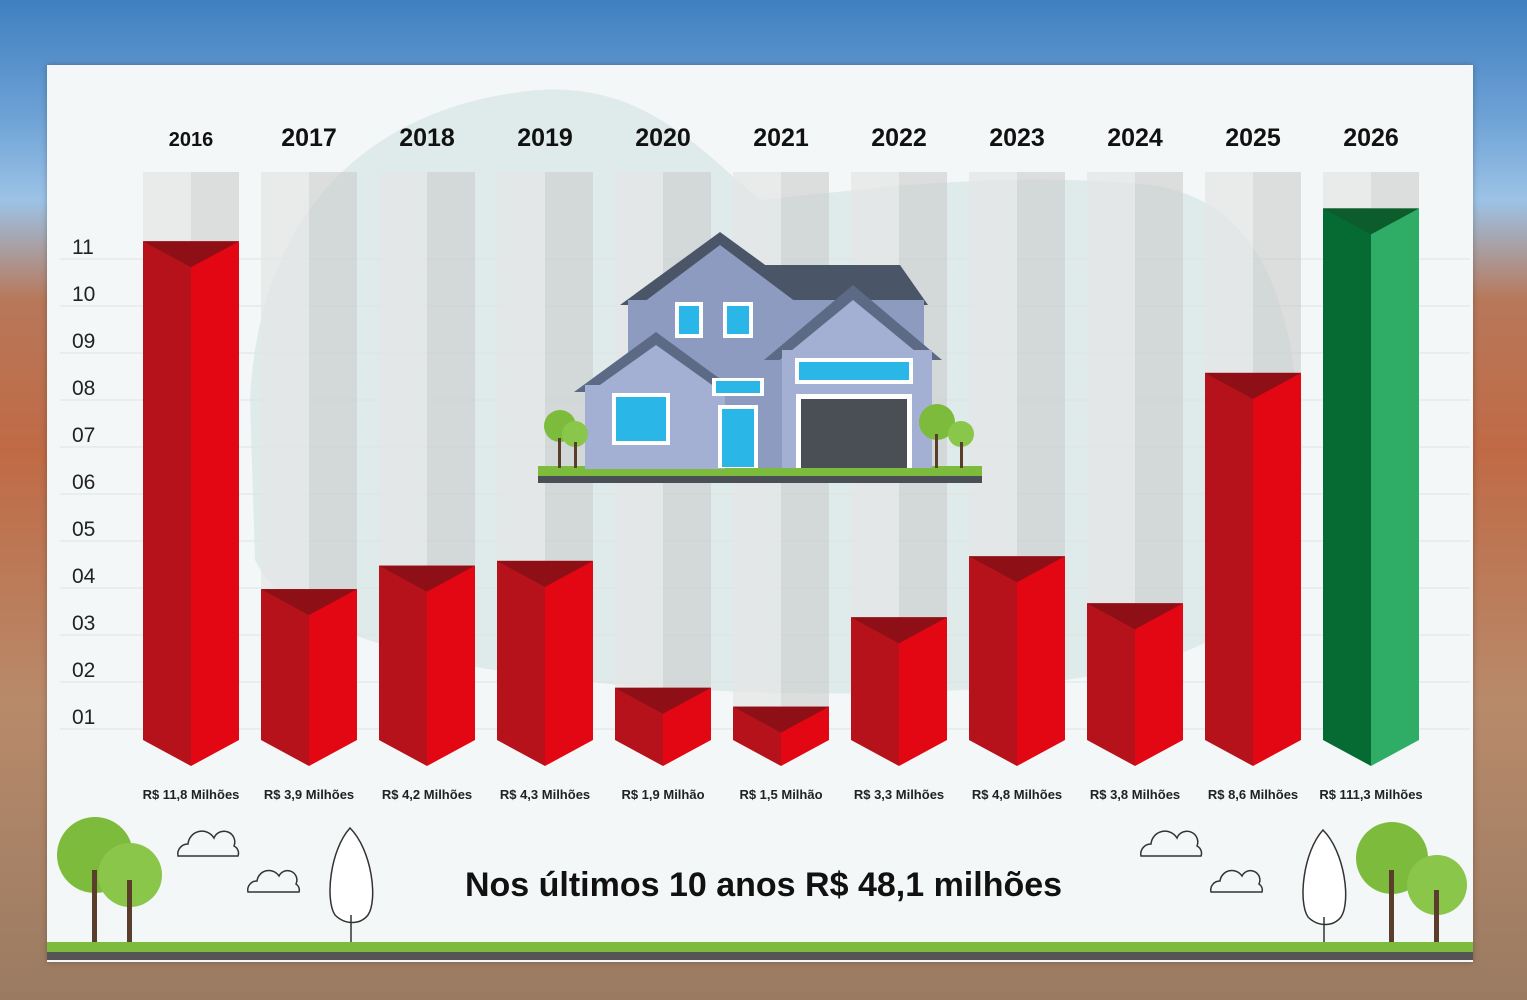 This screenshot has width=1527, height=1000. Describe the element at coordinates (781, 138) in the screenshot. I see `category-label: 2021` at that location.